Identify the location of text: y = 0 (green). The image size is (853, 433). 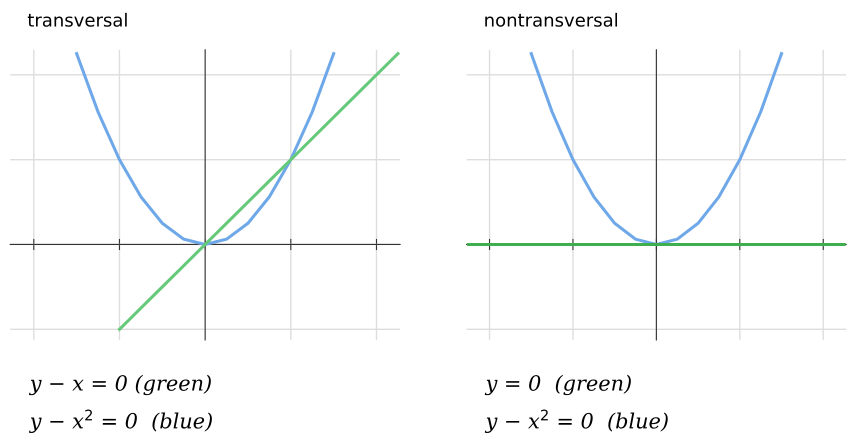
(557, 385).